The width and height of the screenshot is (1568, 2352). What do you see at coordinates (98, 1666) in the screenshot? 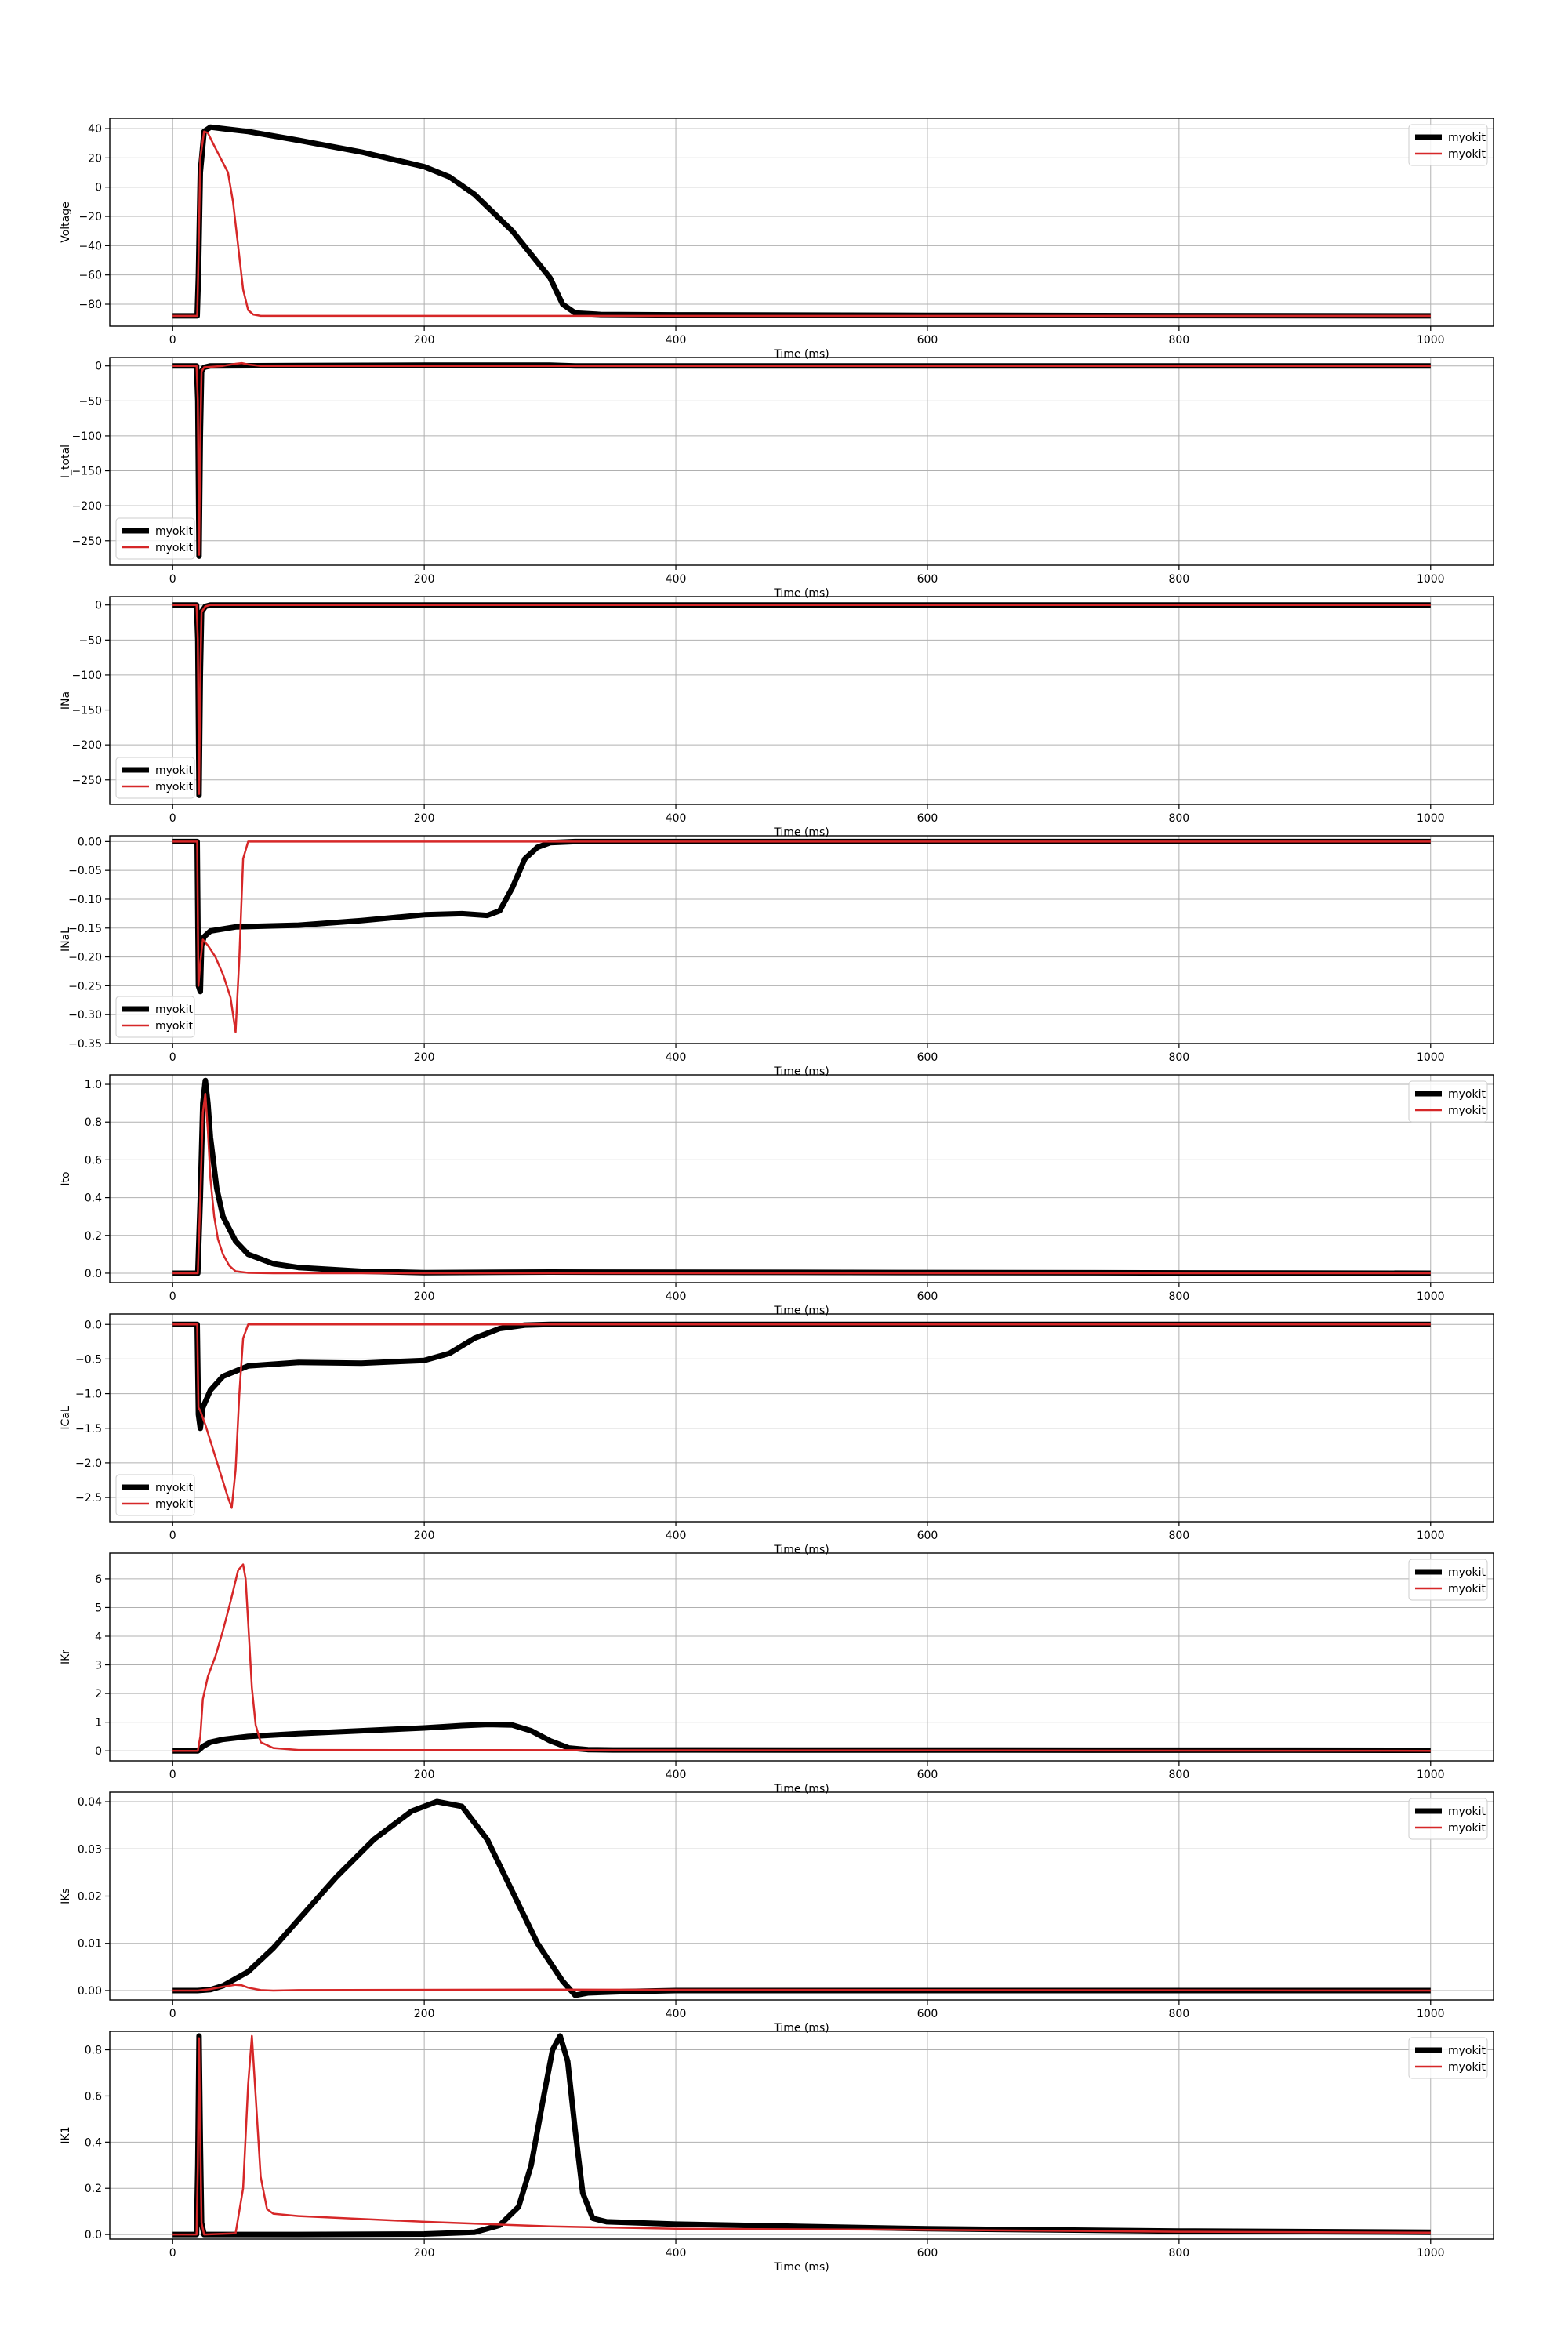
I see `y-tick-label: 3` at bounding box center [98, 1666].